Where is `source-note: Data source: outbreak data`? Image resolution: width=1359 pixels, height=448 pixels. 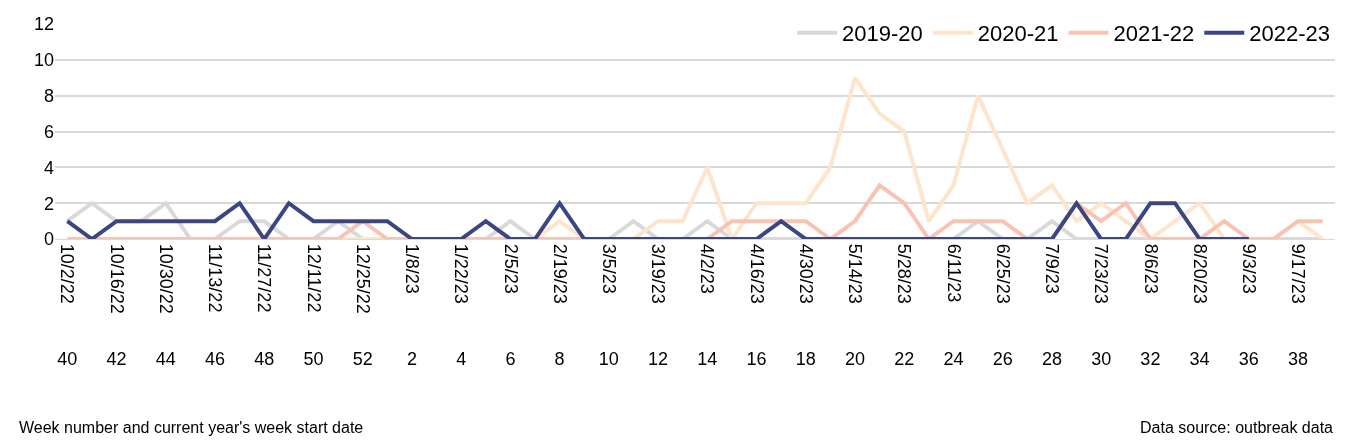 source-note: Data source: outbreak data is located at coordinates (1237, 427).